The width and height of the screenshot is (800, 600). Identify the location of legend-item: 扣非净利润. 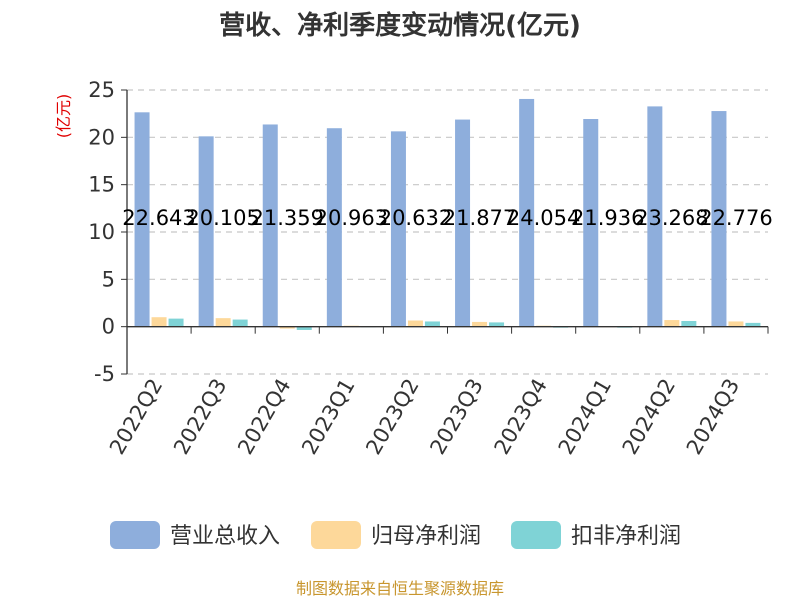
(596, 535).